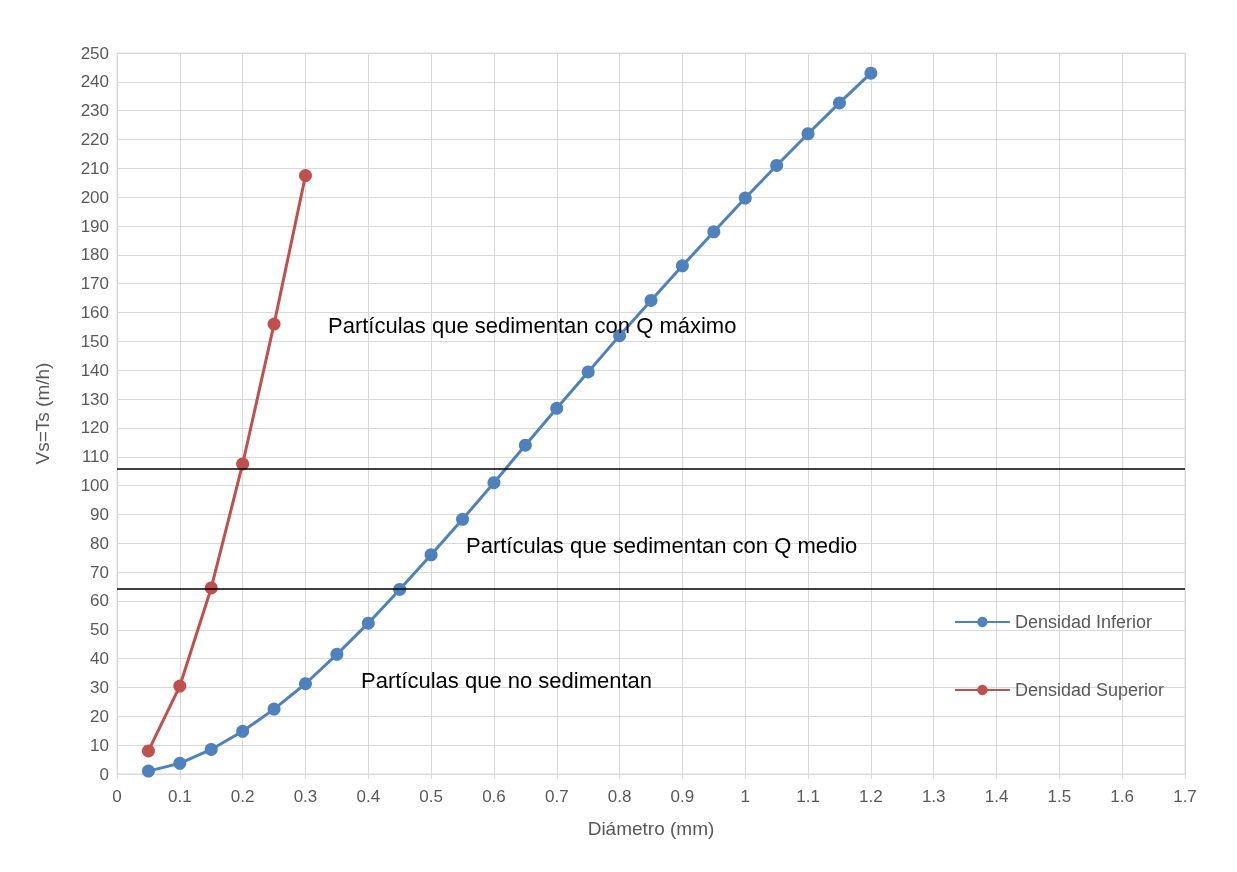  Describe the element at coordinates (42, 413) in the screenshot. I see `y-axis-title: Vs=Ts (m/h)` at that location.